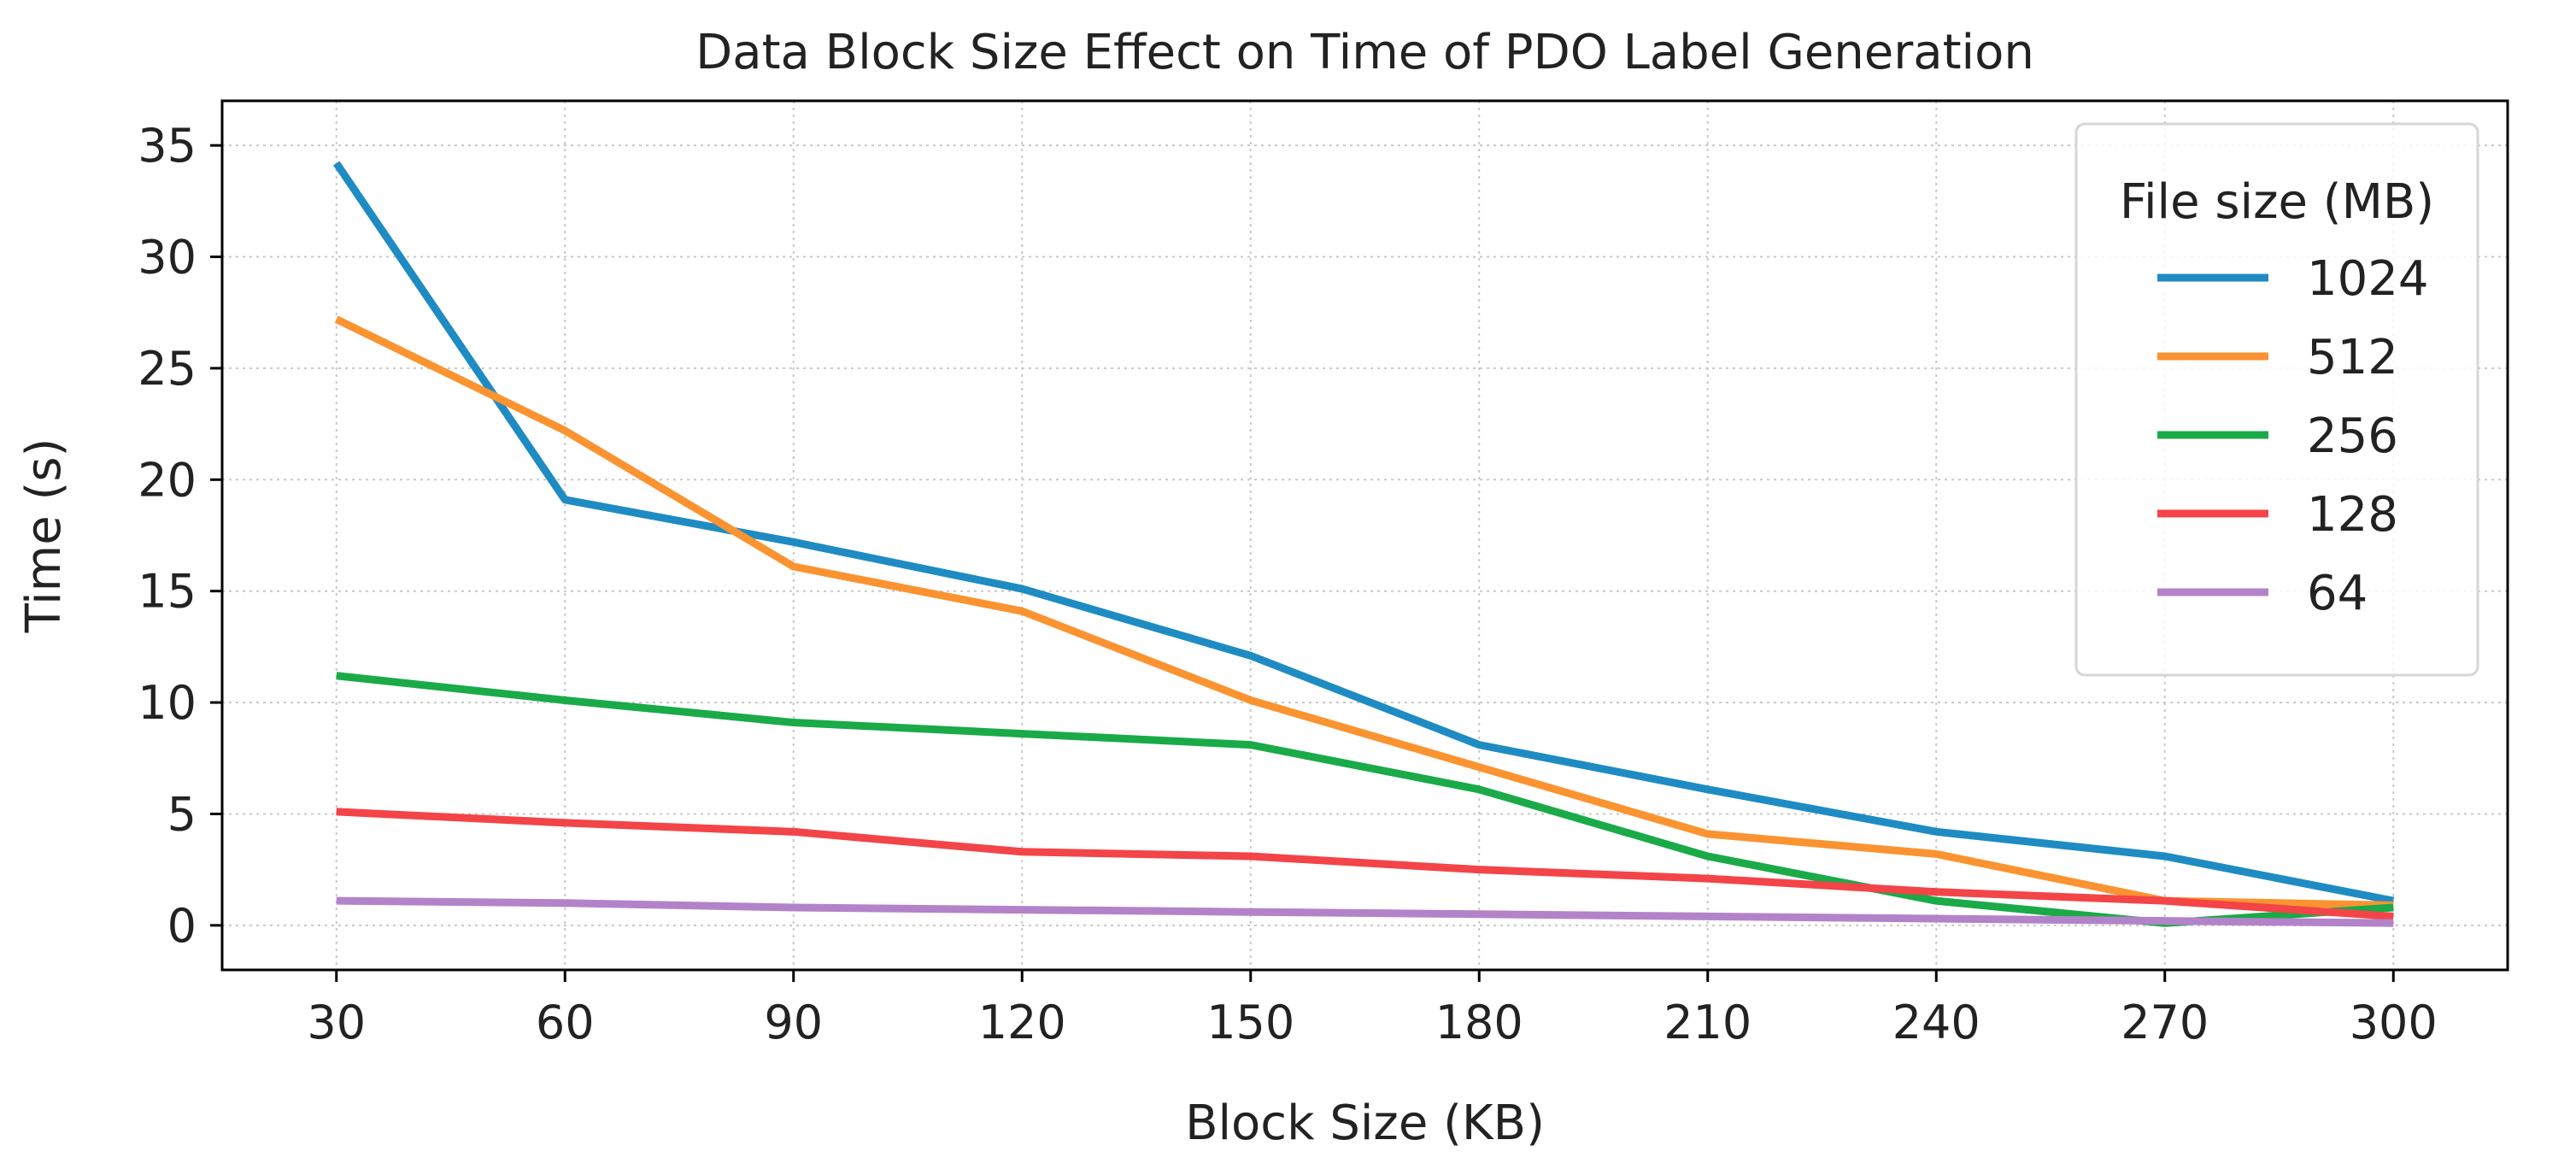  I want to click on legend-items: 1024 512 256 128 64, so click(2293, 436).